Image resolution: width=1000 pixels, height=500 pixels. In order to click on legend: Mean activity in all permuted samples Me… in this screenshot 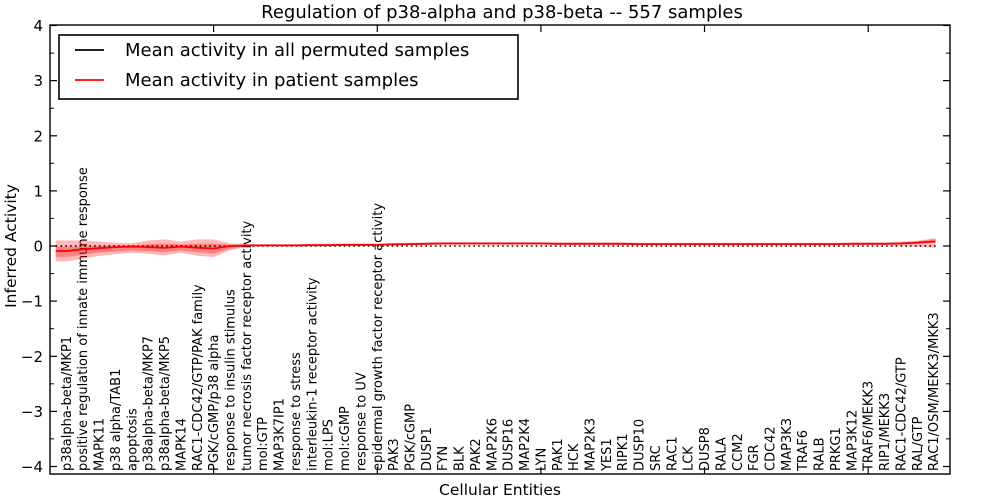, I will do `click(288, 67)`.